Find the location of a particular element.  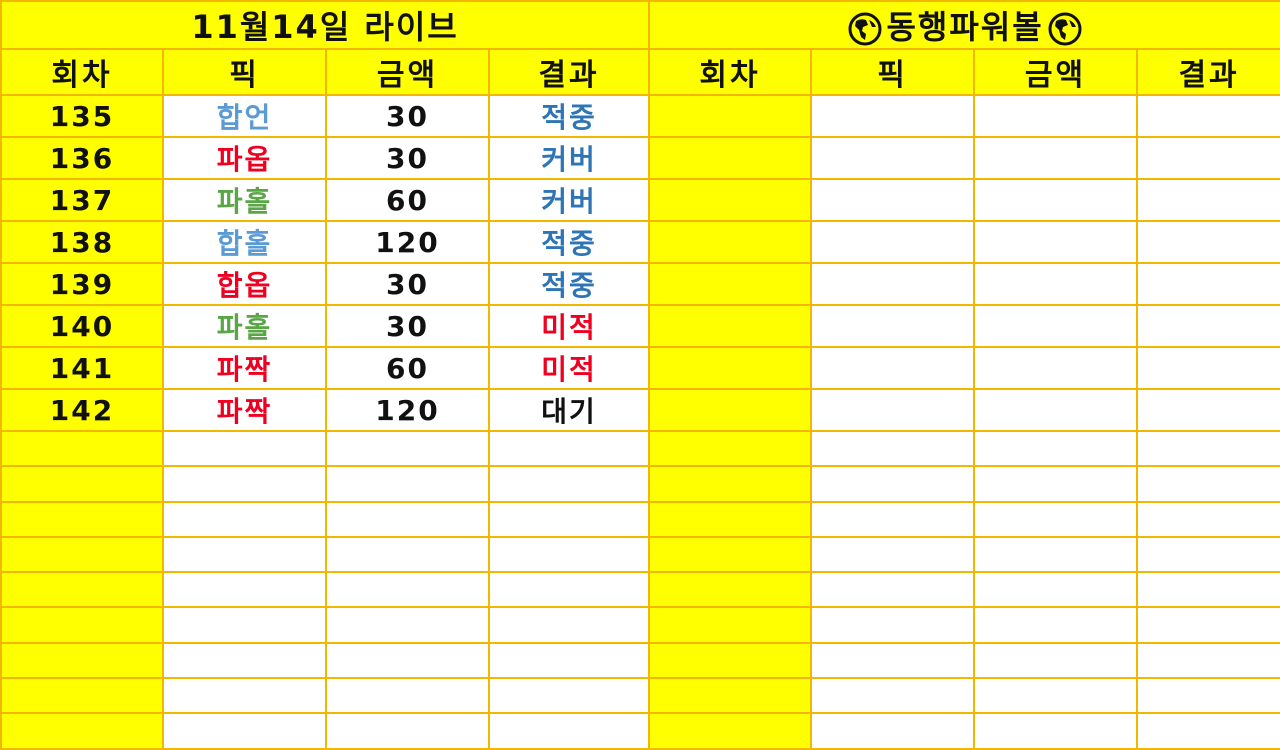

left-cell-pick: 합옵 is located at coordinates (244, 284).